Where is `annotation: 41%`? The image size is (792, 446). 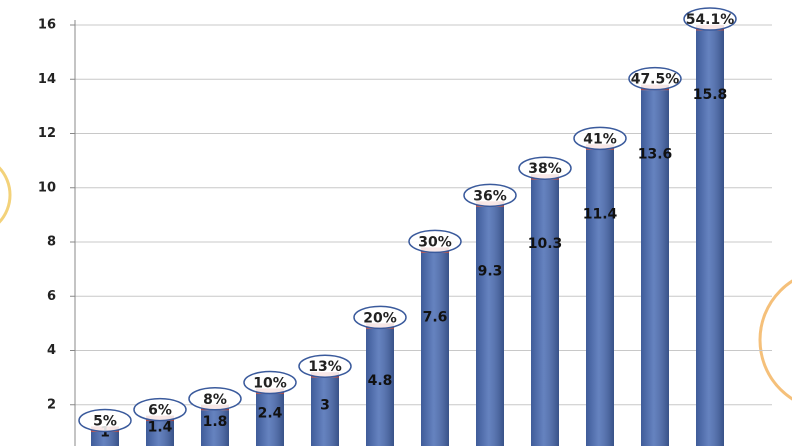 annotation: 41% is located at coordinates (600, 139).